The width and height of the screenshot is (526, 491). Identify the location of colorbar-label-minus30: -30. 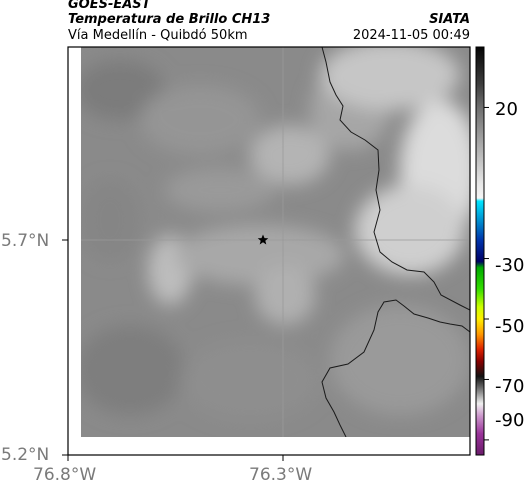
(510, 265).